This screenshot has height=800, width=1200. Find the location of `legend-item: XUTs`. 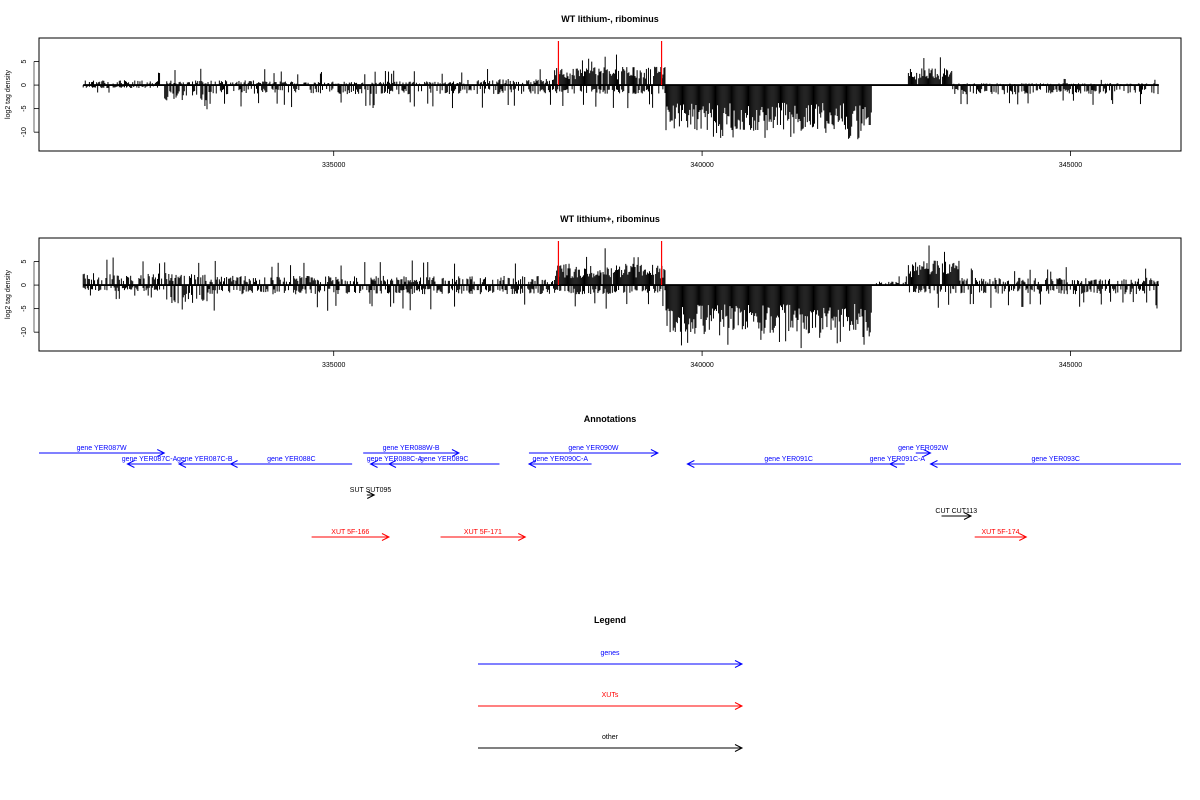

legend-item: XUTs is located at coordinates (611, 701).